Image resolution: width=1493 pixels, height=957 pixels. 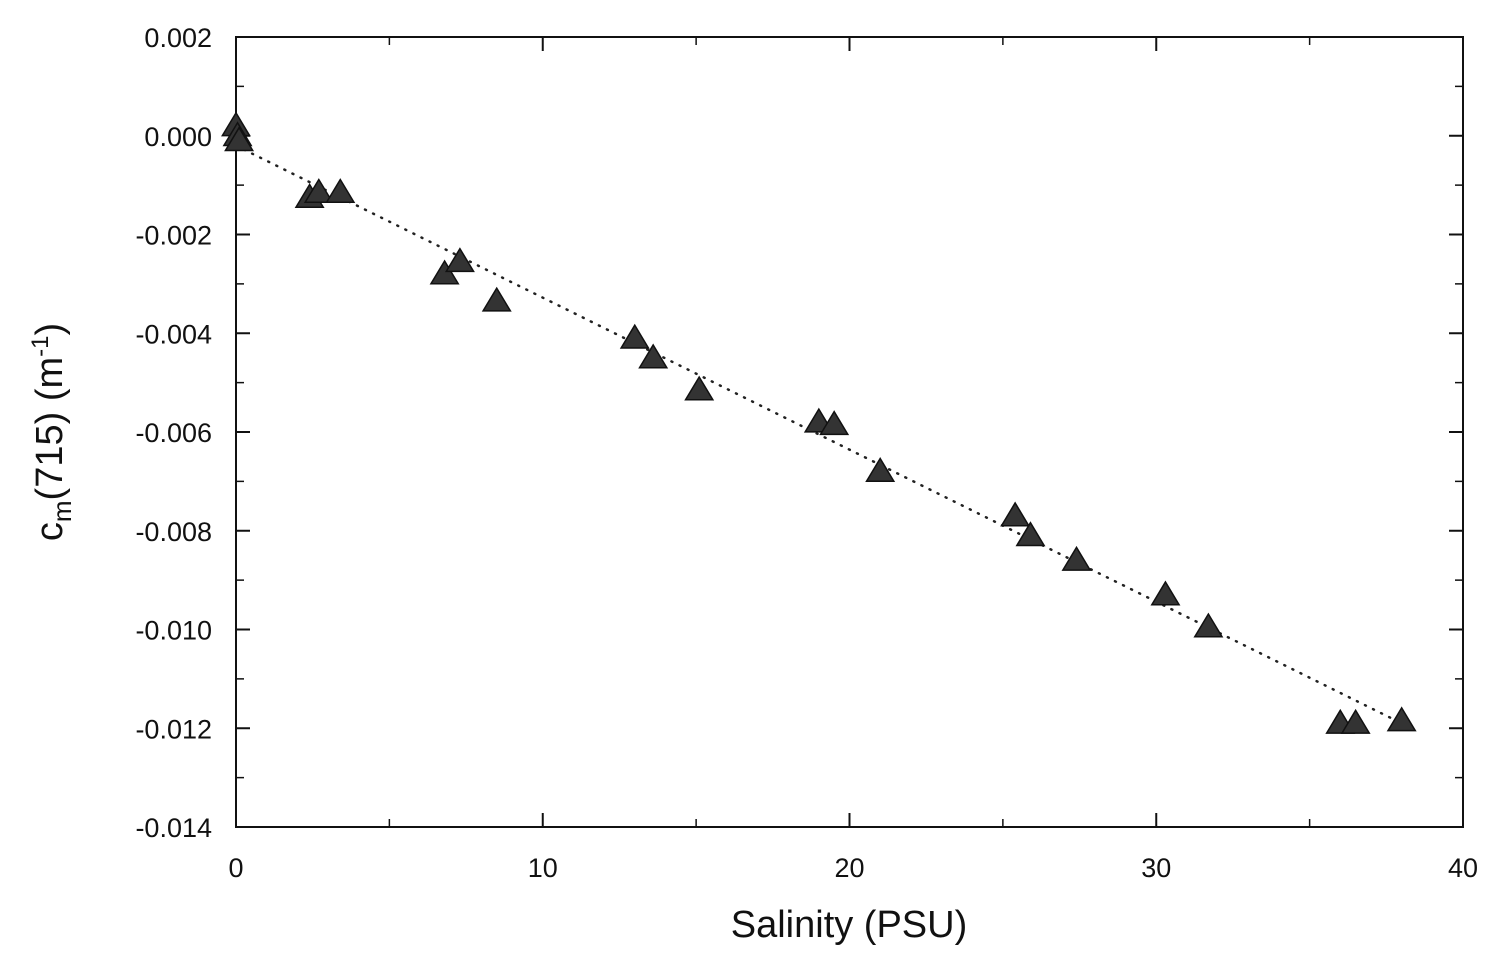 I want to click on y-axis-label-superscript: -1, so click(x=40, y=346).